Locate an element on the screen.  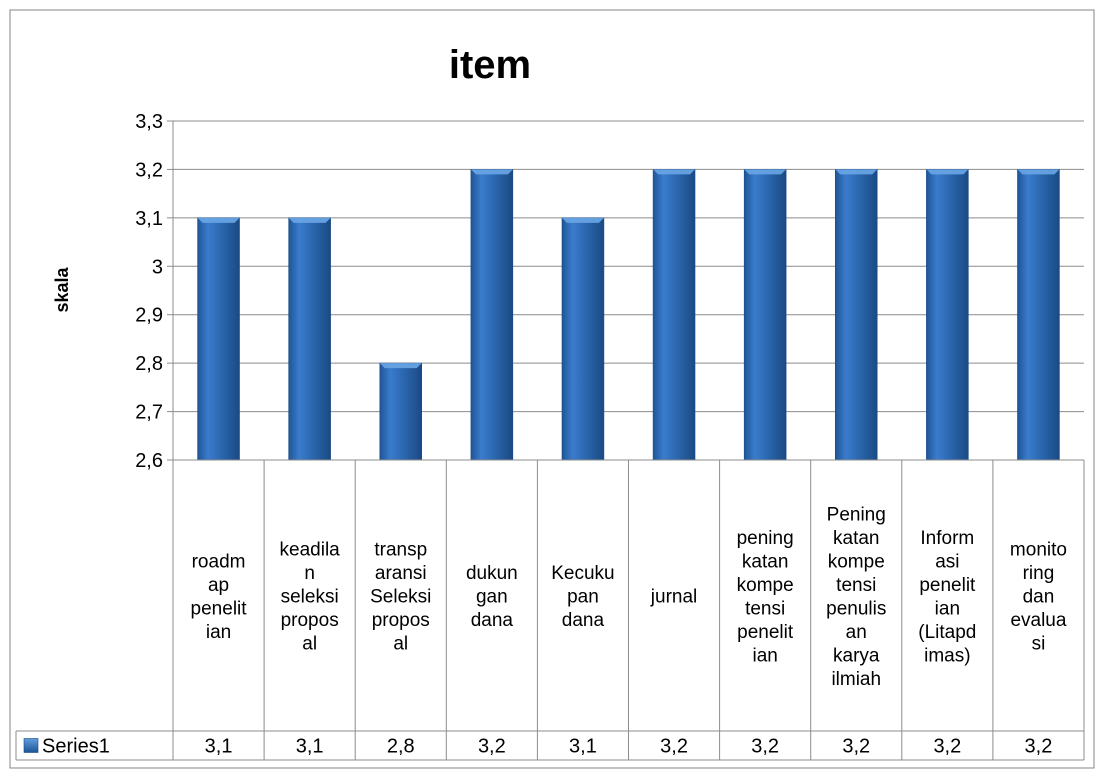
category-label-line: ap is located at coordinates (218, 585).